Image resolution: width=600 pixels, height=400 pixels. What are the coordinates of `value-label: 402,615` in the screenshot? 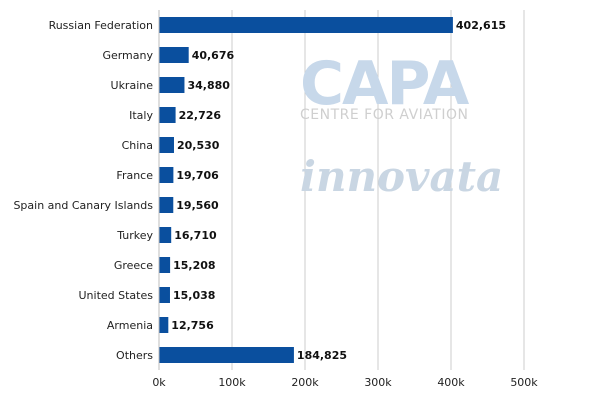 It's located at (481, 25).